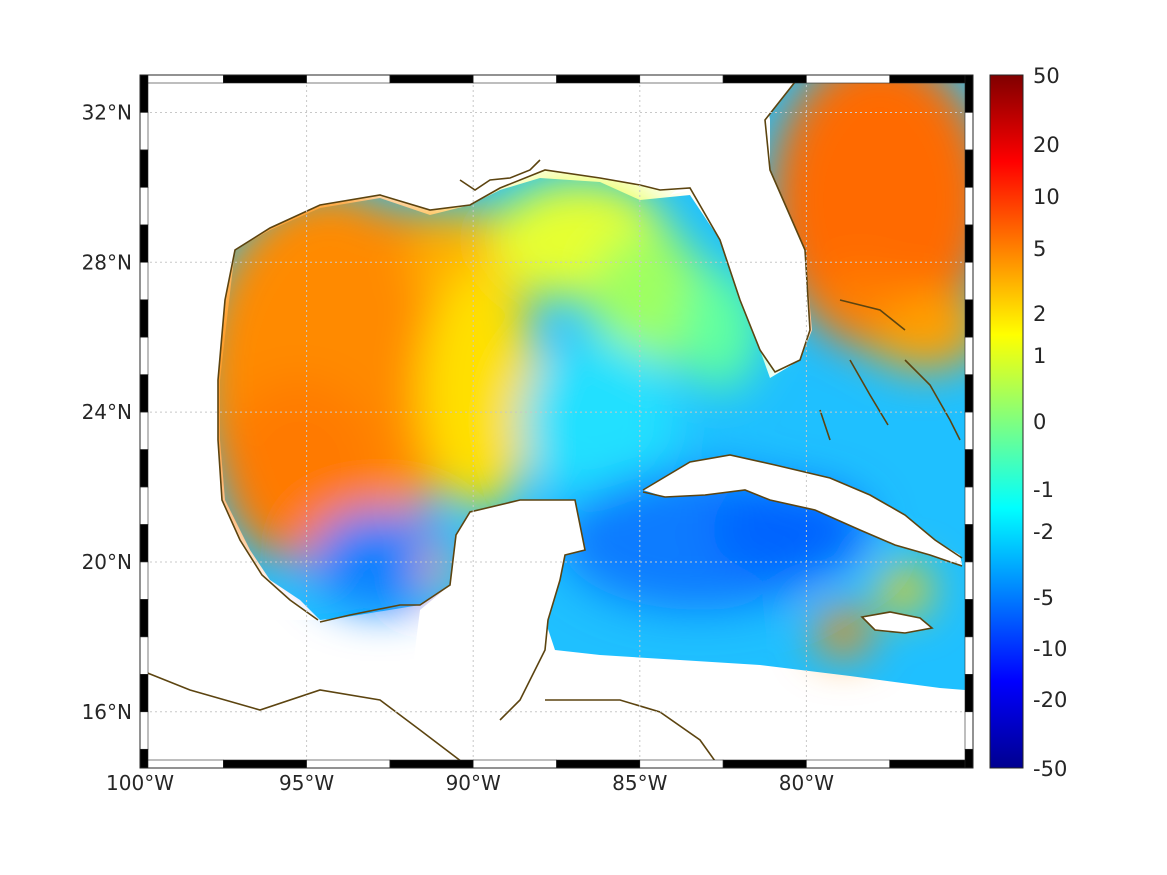 This screenshot has height=875, width=1167. I want to click on lat-tick-label: 28°N, so click(107, 262).